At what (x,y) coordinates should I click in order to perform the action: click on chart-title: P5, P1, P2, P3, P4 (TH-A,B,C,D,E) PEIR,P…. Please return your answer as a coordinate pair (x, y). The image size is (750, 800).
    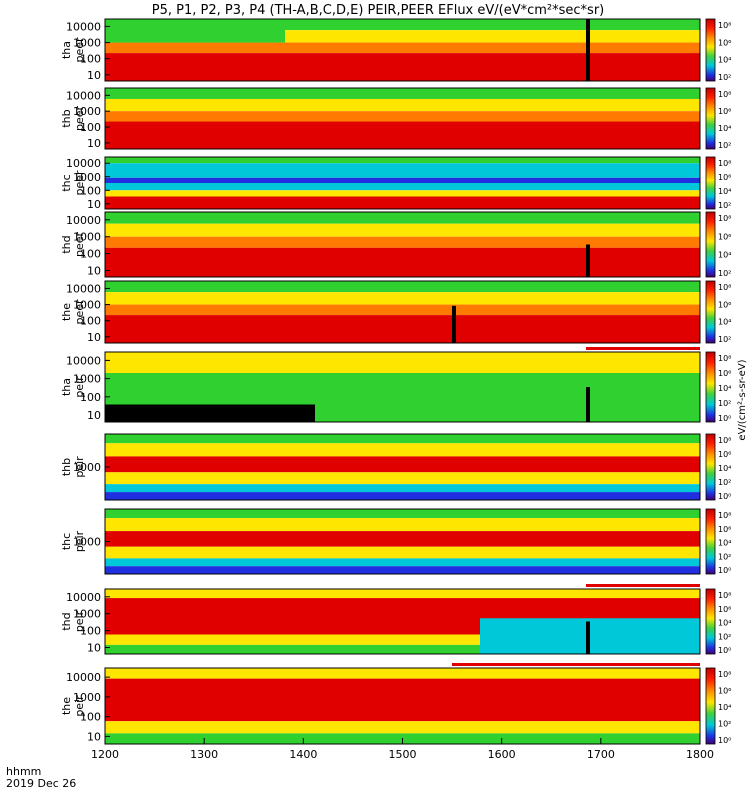
    Looking at the image, I should click on (378, 10).